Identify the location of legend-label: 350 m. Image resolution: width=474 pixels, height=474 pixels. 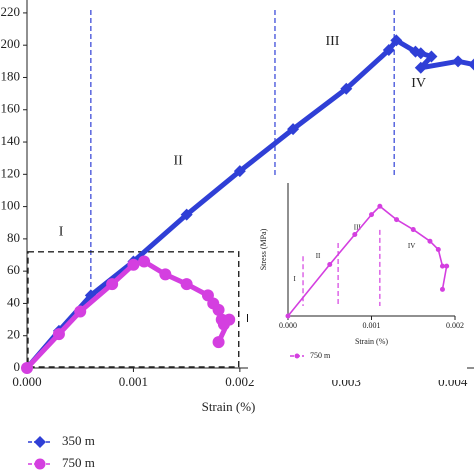
(78, 440).